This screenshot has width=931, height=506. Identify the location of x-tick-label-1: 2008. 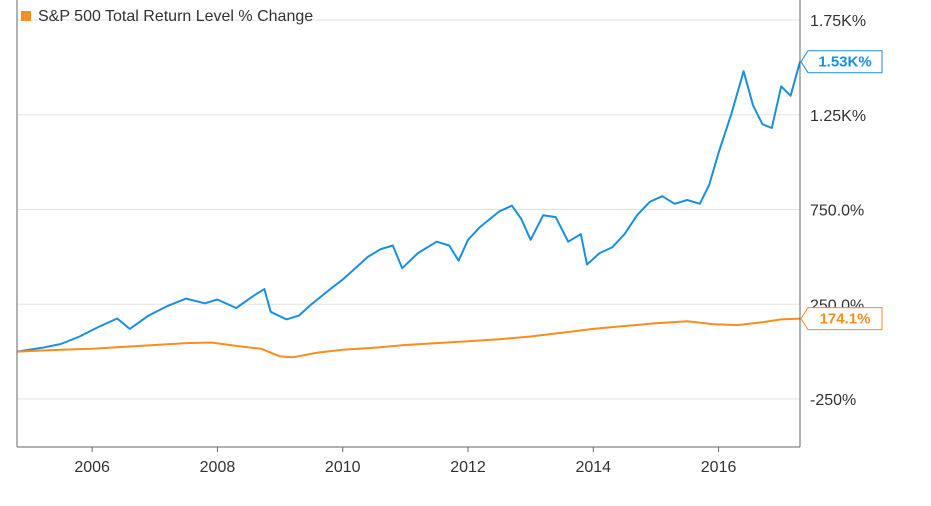
(218, 467).